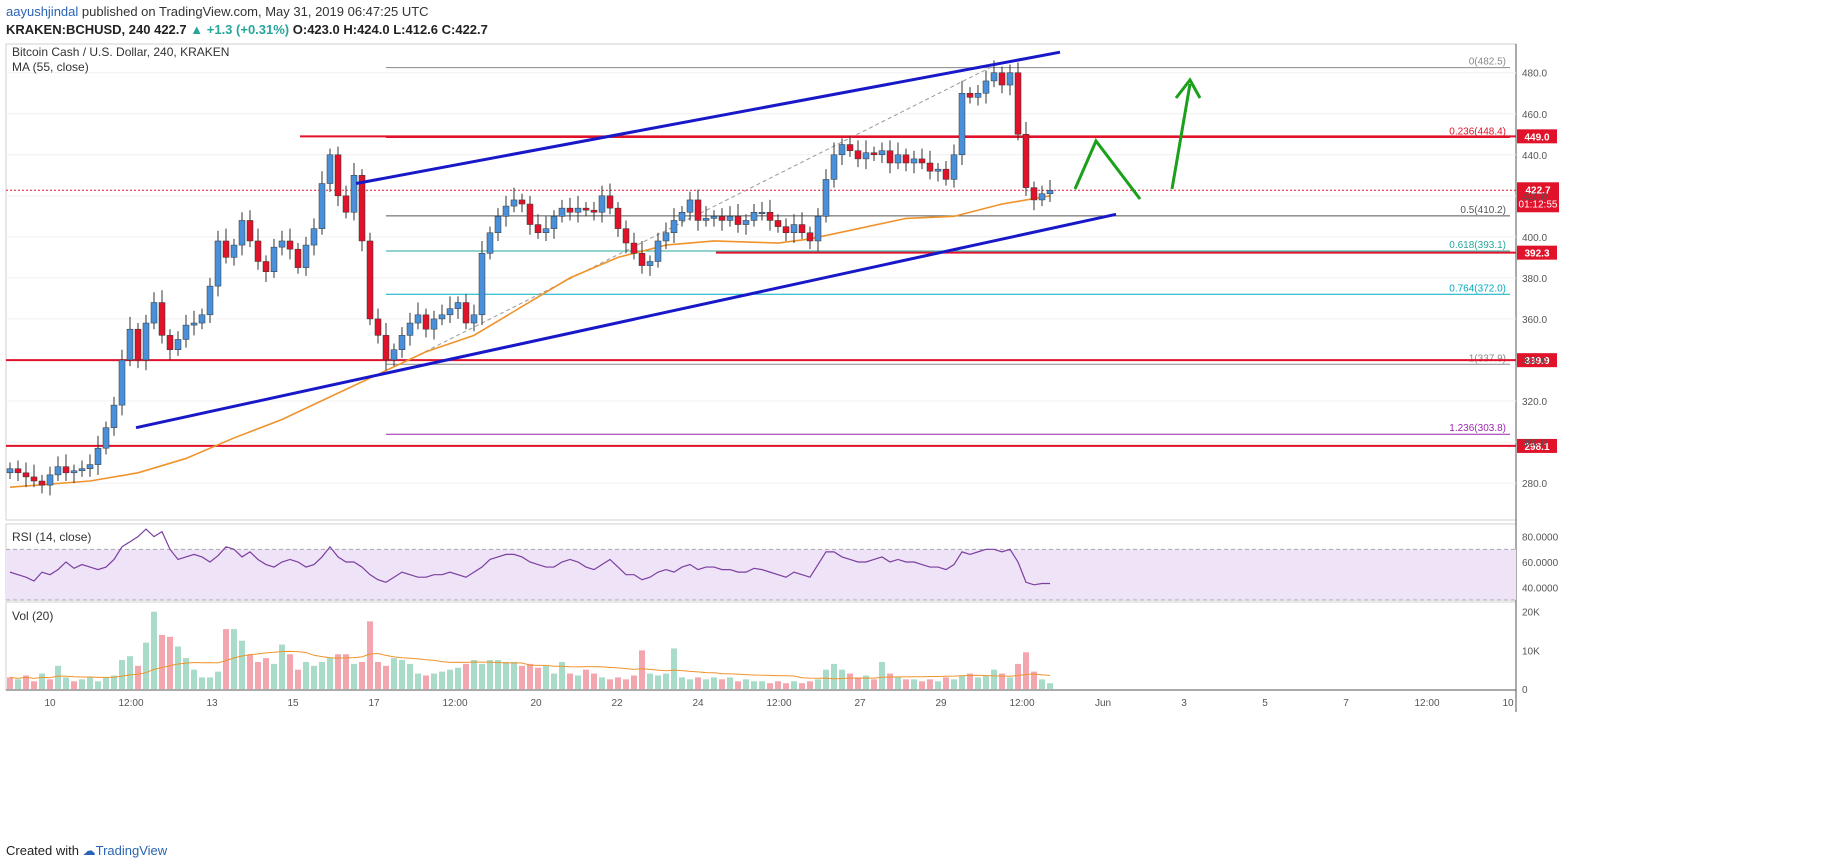 The image size is (1828, 868). Describe the element at coordinates (1534, 156) in the screenshot. I see `y-tick-label: 440.0` at that location.